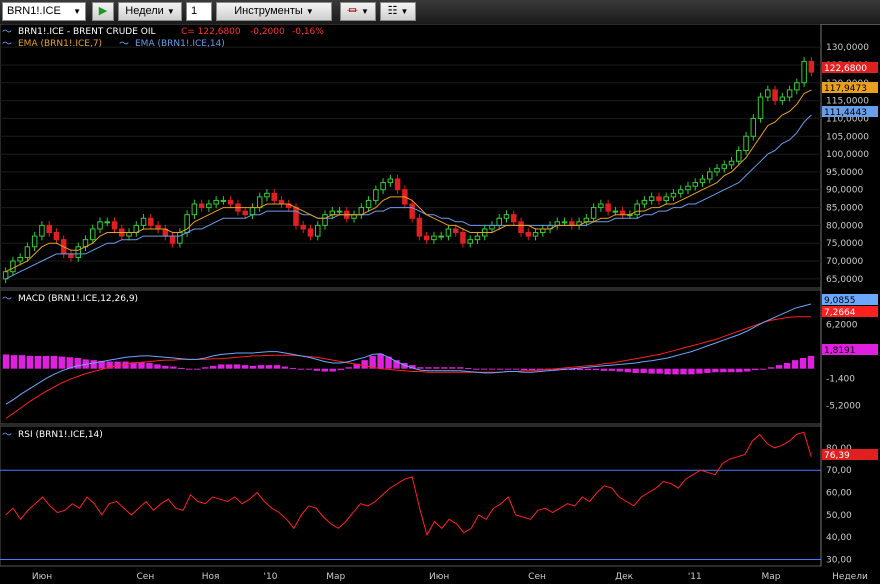 The image size is (880, 584). I want to click on x-axis-tick-label: Мар, so click(770, 577).